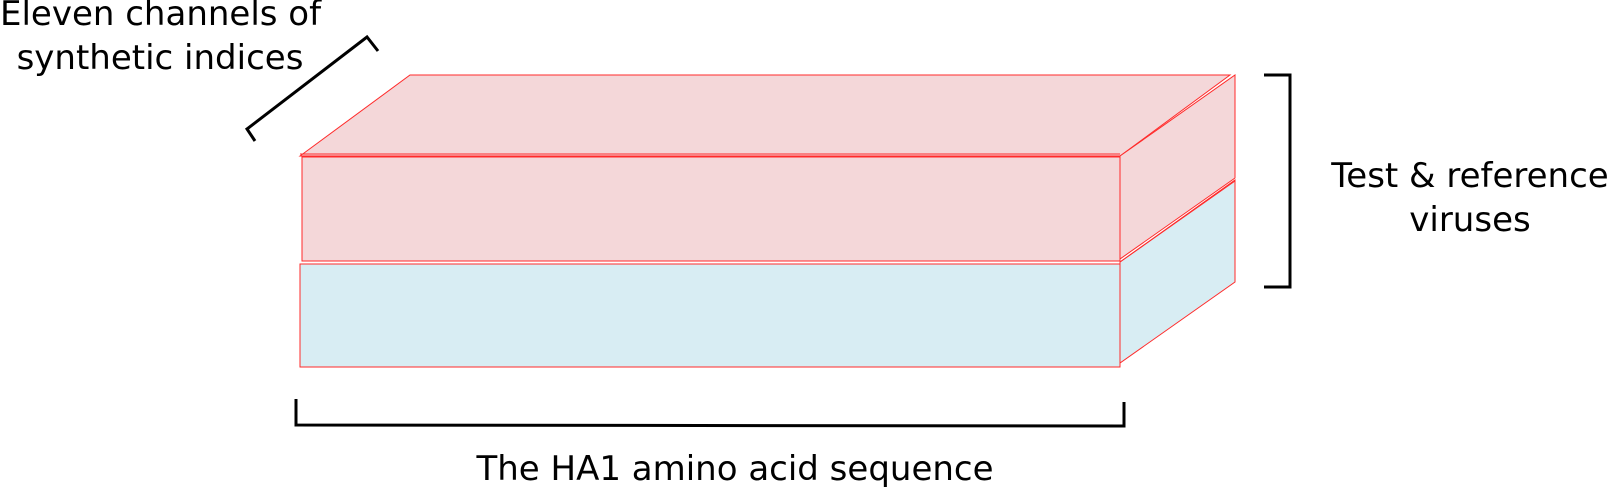 This screenshot has height=497, width=1607. I want to click on top-block-front-face, so click(711, 209).